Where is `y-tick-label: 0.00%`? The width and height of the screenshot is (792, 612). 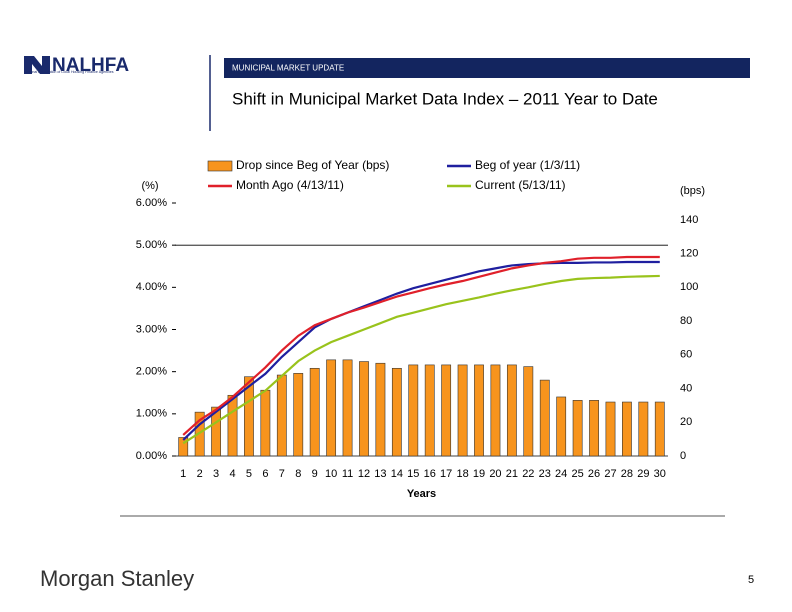 y-tick-label: 0.00% is located at coordinates (151, 456).